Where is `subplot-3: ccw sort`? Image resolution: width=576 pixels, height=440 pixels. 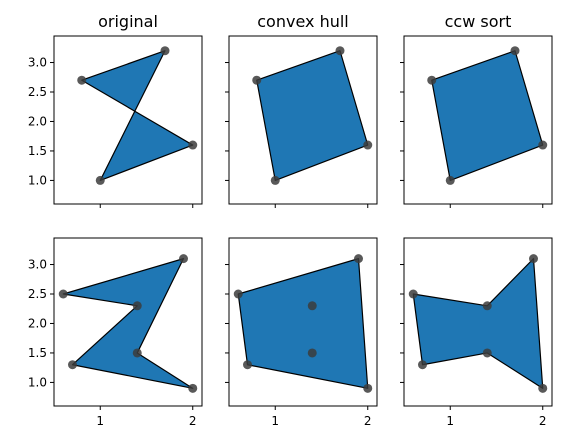 subplot-3: ccw sort is located at coordinates (476, 110).